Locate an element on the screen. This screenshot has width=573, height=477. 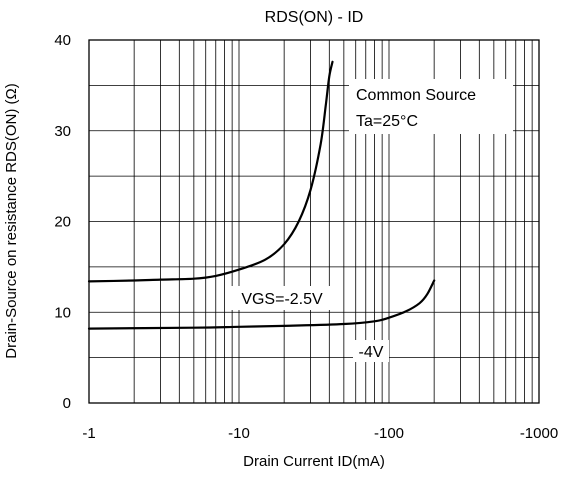
annotation-background is located at coordinates (431, 106).